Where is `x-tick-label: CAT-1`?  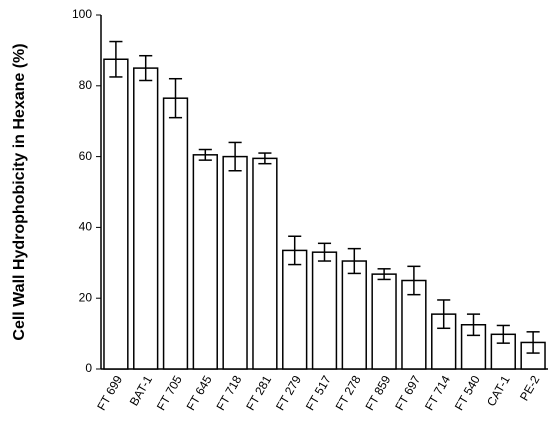 x-tick-label: CAT-1 is located at coordinates (498, 391).